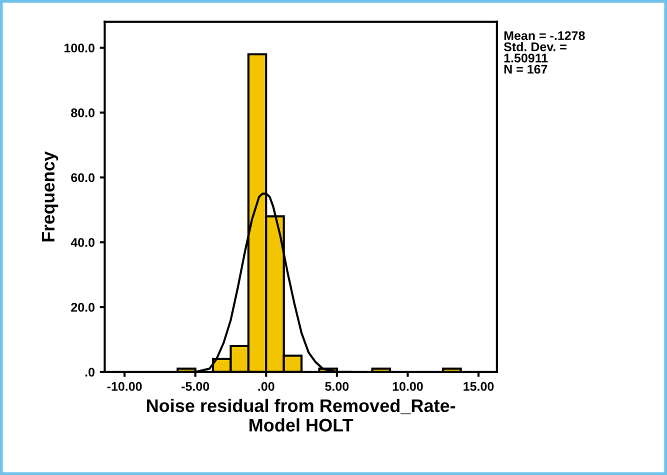  What do you see at coordinates (82, 307) in the screenshot?
I see `y-tick-label: 20.0` at bounding box center [82, 307].